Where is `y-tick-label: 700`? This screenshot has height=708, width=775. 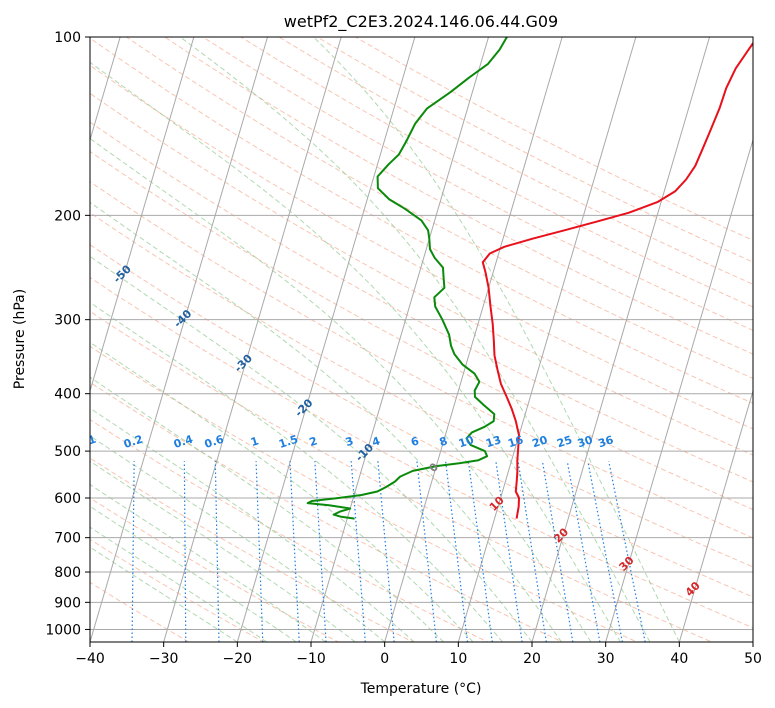 y-tick-label: 700 is located at coordinates (67, 539).